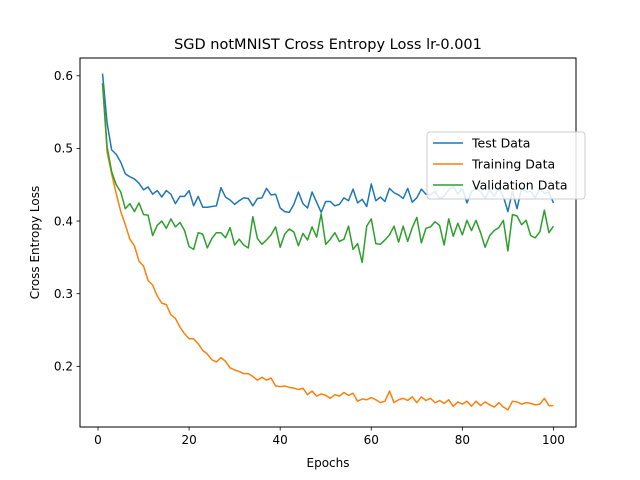 This screenshot has height=480, width=640. Describe the element at coordinates (63, 76) in the screenshot. I see `y-tick-label: 0.6` at that location.